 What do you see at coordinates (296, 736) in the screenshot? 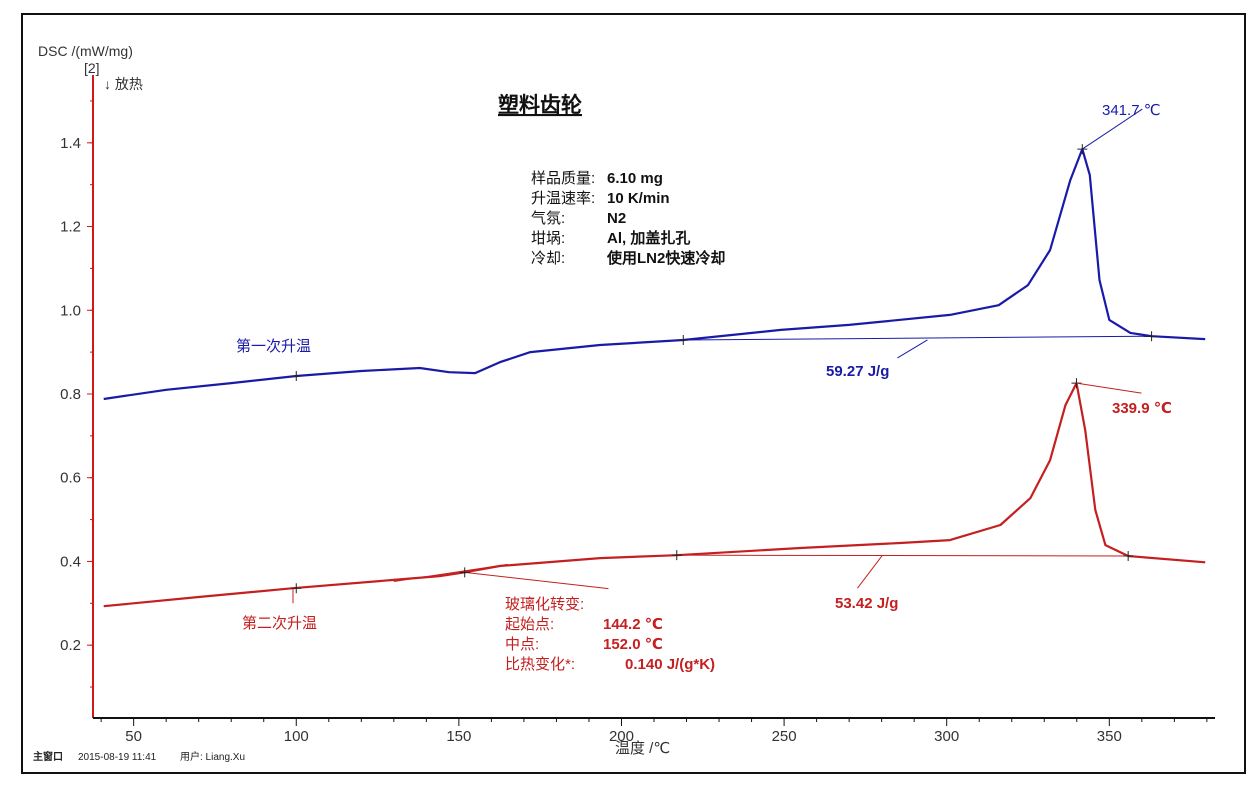
I see `x-tick-label: 100` at bounding box center [296, 736].